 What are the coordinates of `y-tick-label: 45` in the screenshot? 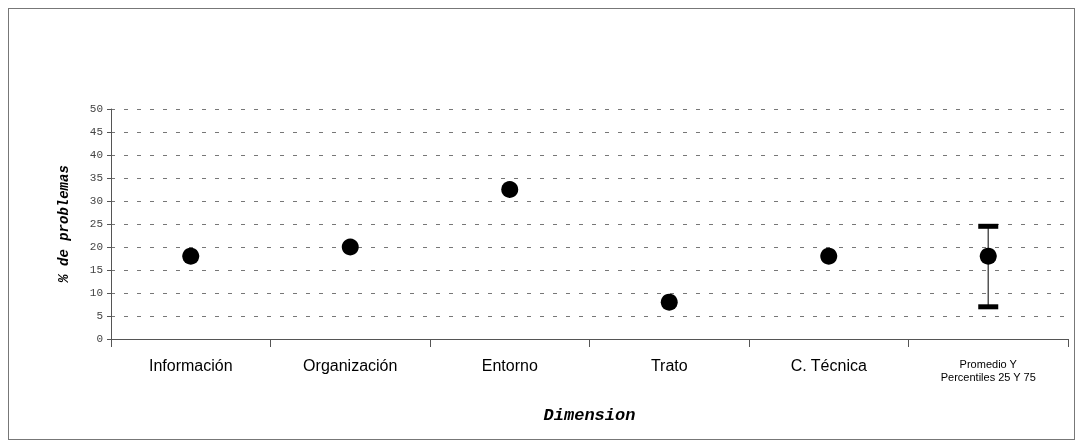 It's located at (96, 132).